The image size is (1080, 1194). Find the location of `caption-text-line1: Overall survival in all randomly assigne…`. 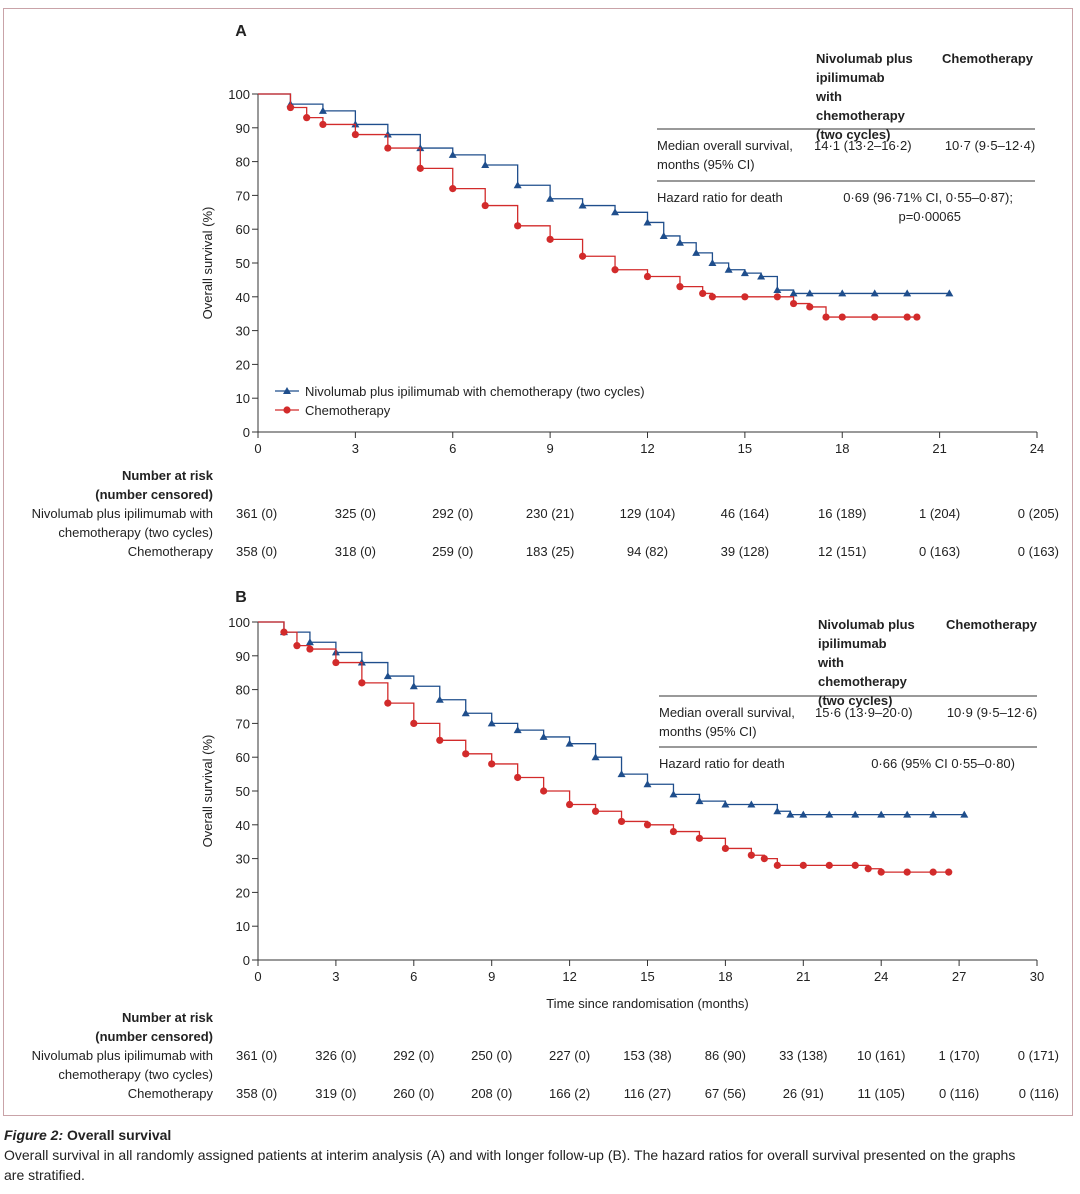

caption-text-line1: Overall survival in all randomly assigne… is located at coordinates (510, 1155).